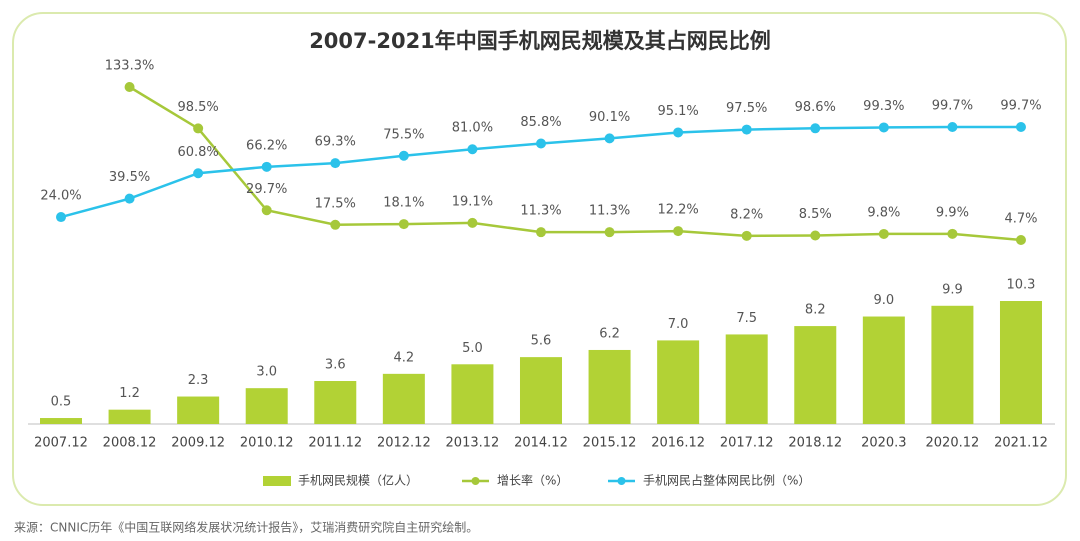 The height and width of the screenshot is (541, 1080). What do you see at coordinates (335, 443) in the screenshot?
I see `x-tick-label: 2011.12` at bounding box center [335, 443].